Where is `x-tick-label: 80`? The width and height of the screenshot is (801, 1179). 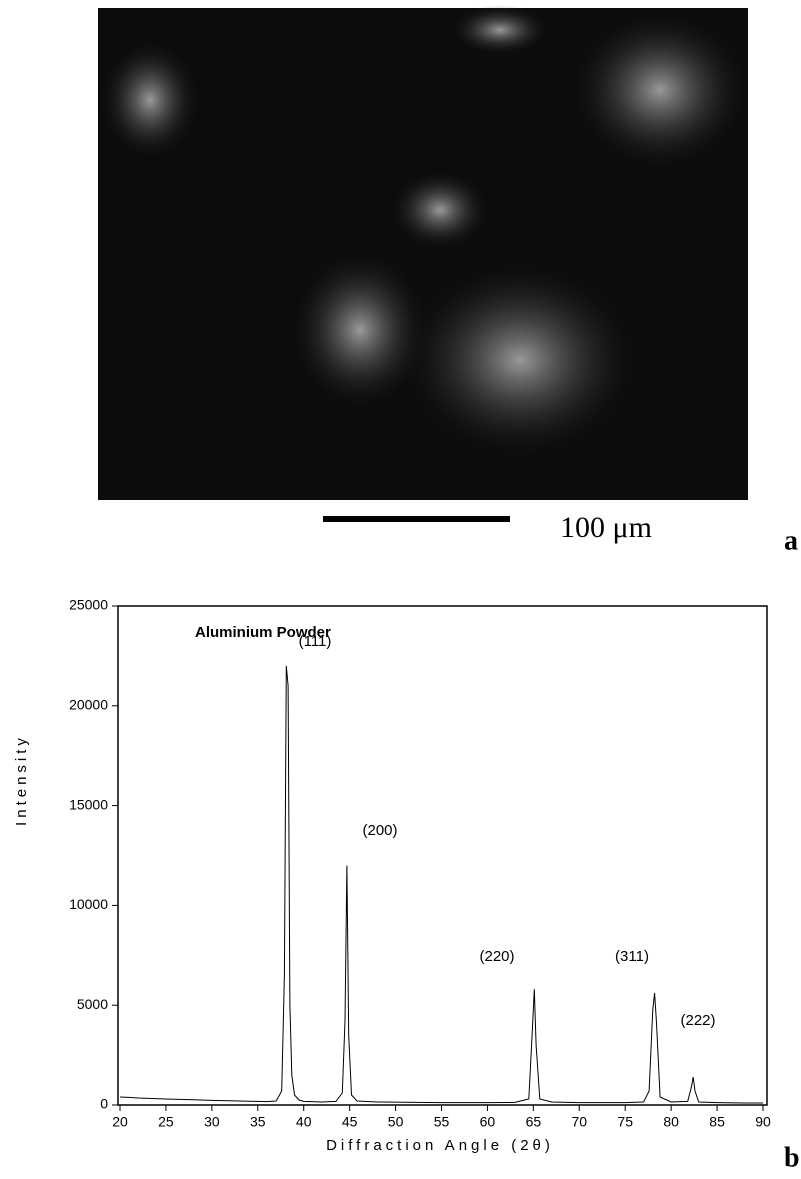
x-tick-label: 80 is located at coordinates (671, 1122).